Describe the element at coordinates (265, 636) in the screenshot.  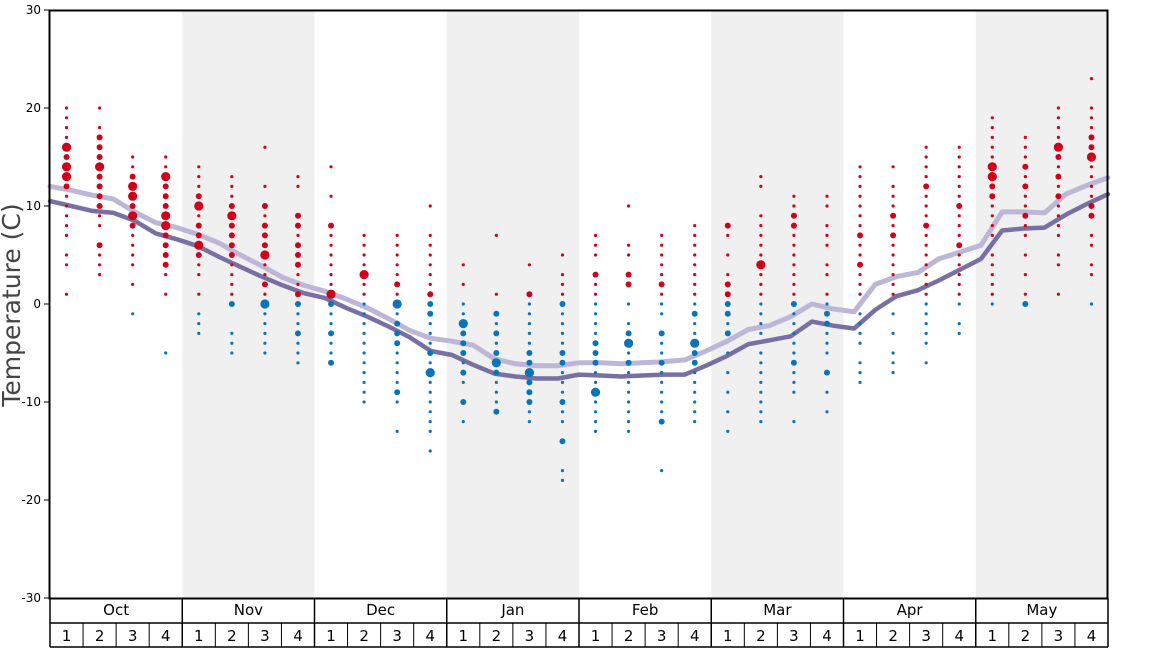
I see `week-label: 3` at that location.